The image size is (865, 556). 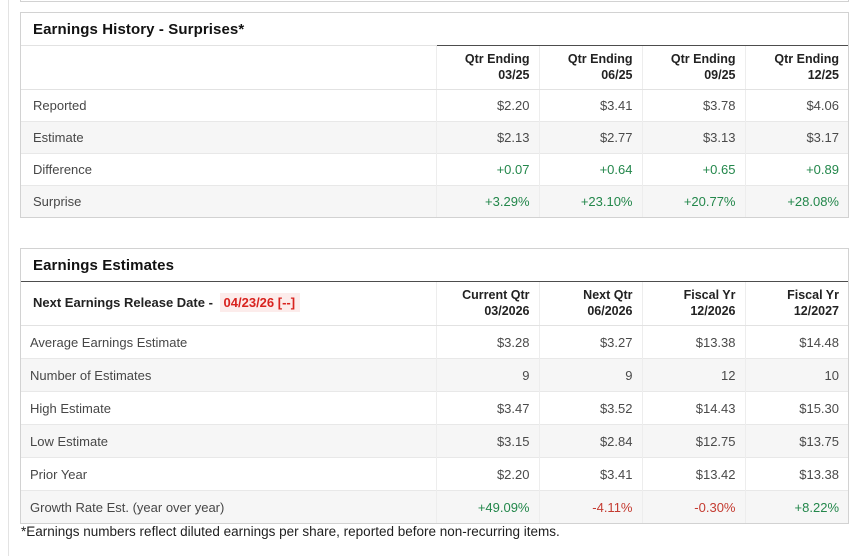 What do you see at coordinates (590, 137) in the screenshot?
I see `cell-value: $2.77` at bounding box center [590, 137].